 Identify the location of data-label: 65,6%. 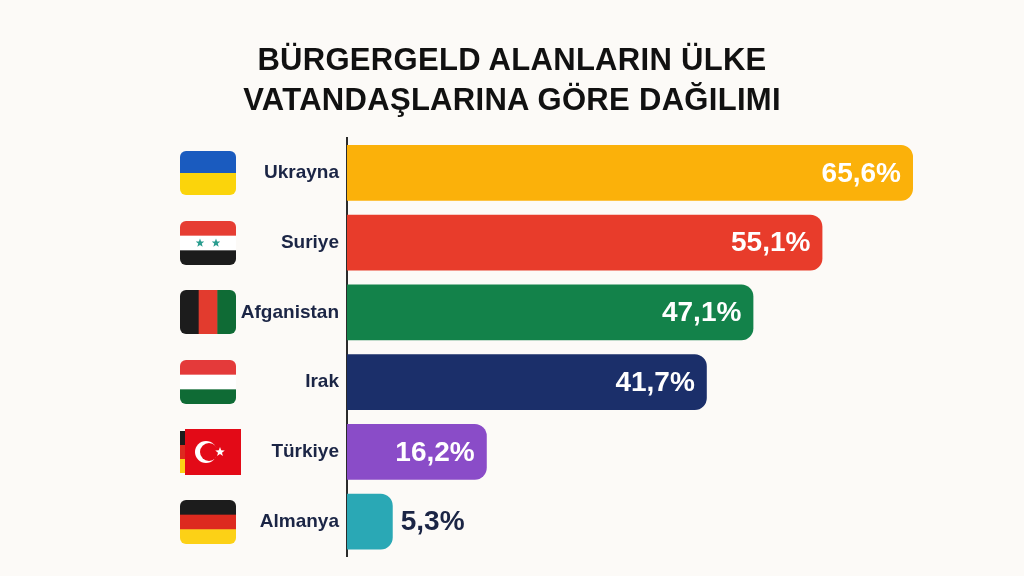
(861, 172).